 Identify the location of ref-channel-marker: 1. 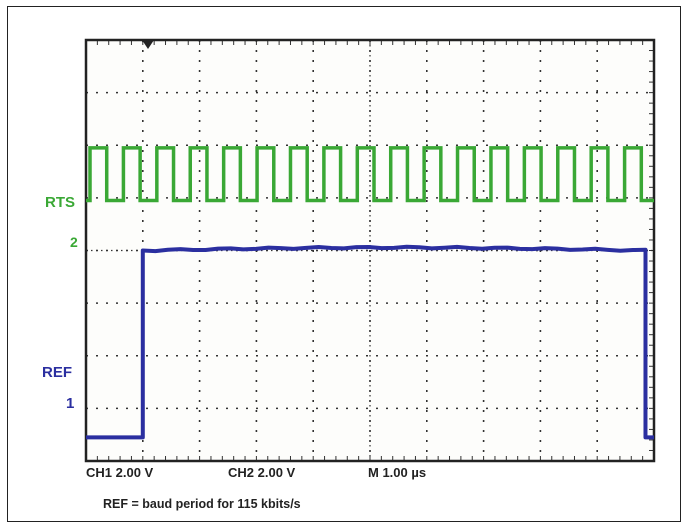
(70, 403).